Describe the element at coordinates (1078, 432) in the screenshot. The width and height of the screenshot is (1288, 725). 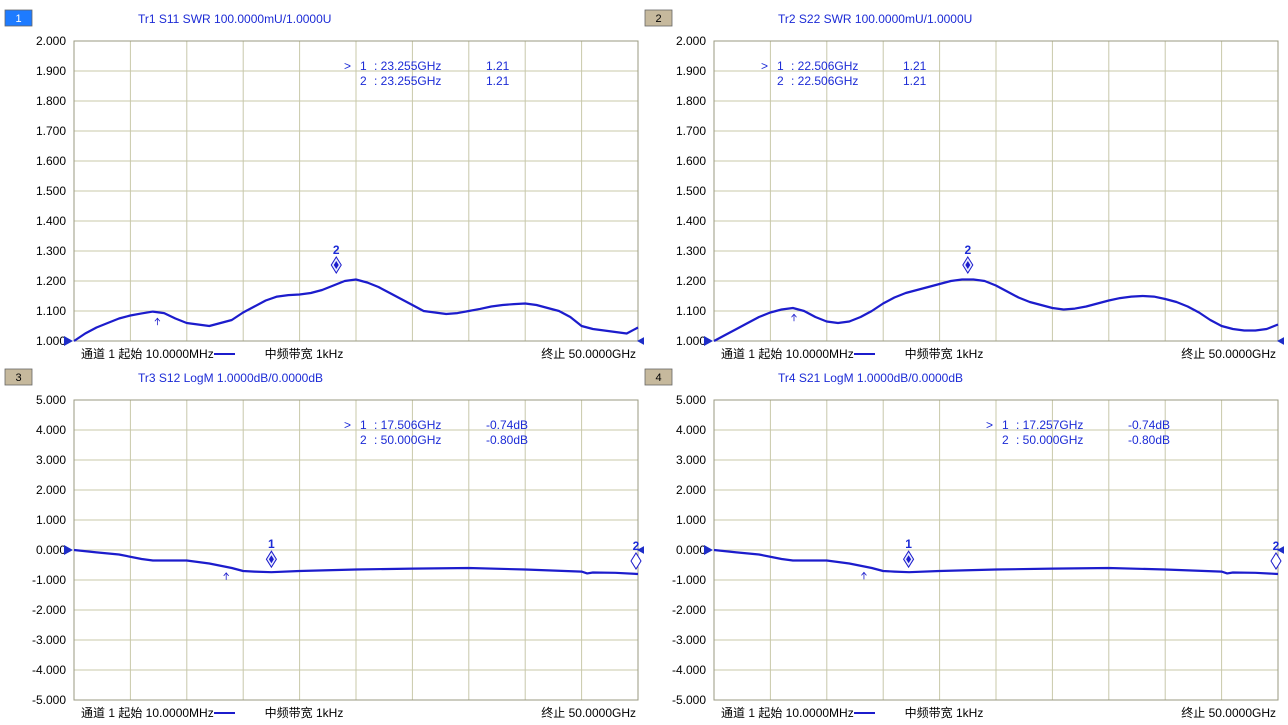
I see `marker-readout-table: >1: 17.257GHz -0.74dB 2: 50.000GHz -0.80dB` at that location.